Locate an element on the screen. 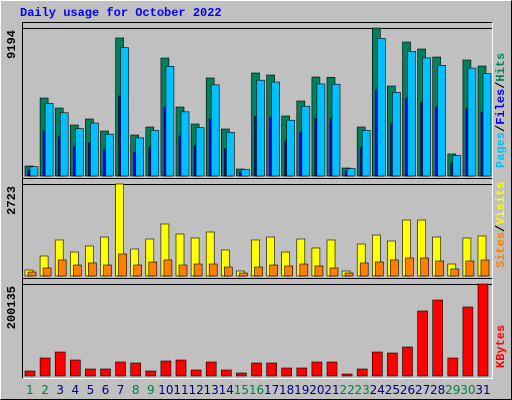 Image resolution: width=512 pixels, height=400 pixels. x-tick-label: 5 is located at coordinates (91, 390).